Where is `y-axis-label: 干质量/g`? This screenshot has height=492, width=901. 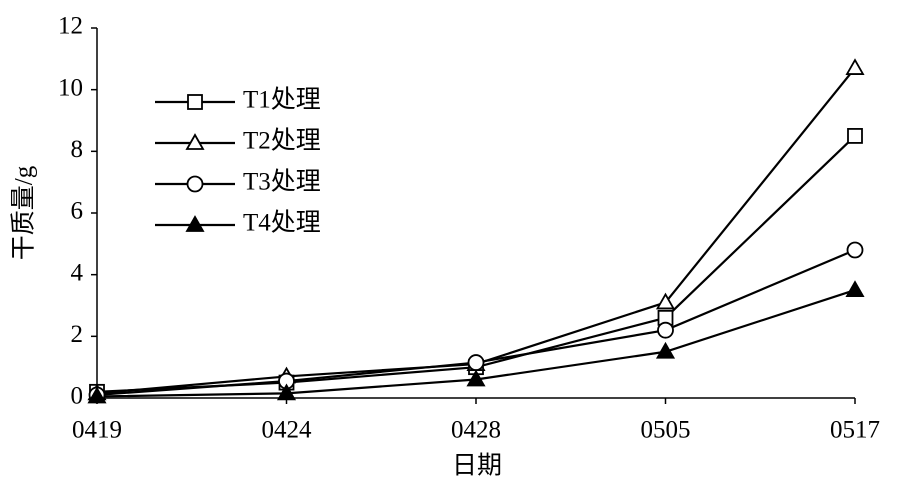 y-axis-label: 干质量/g is located at coordinates (24, 212).